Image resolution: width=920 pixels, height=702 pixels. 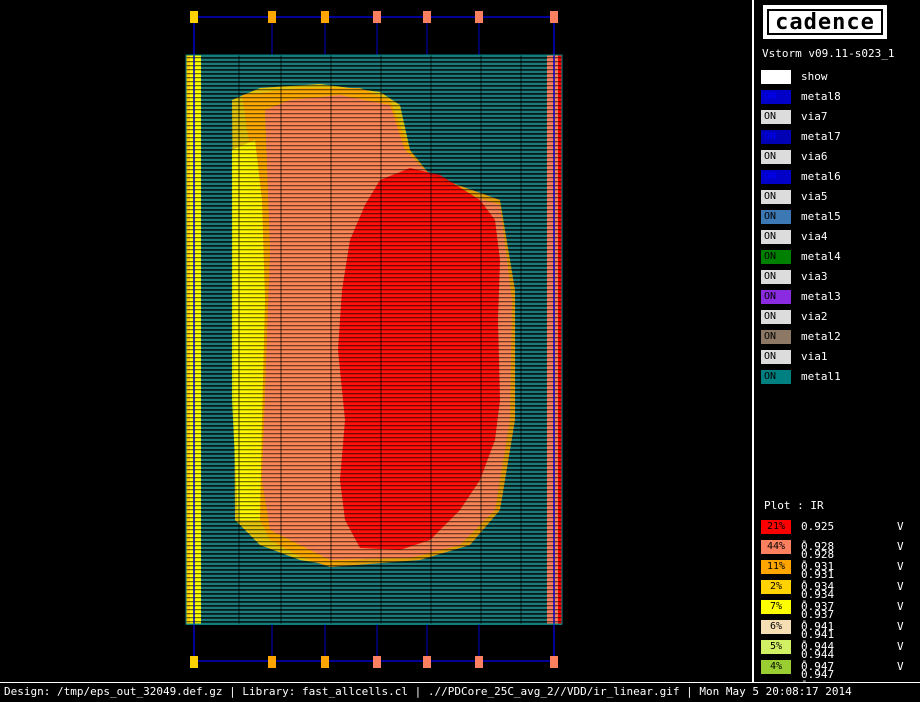 What do you see at coordinates (776, 157) in the screenshot?
I see `layer-toggle-via6: ON` at bounding box center [776, 157].